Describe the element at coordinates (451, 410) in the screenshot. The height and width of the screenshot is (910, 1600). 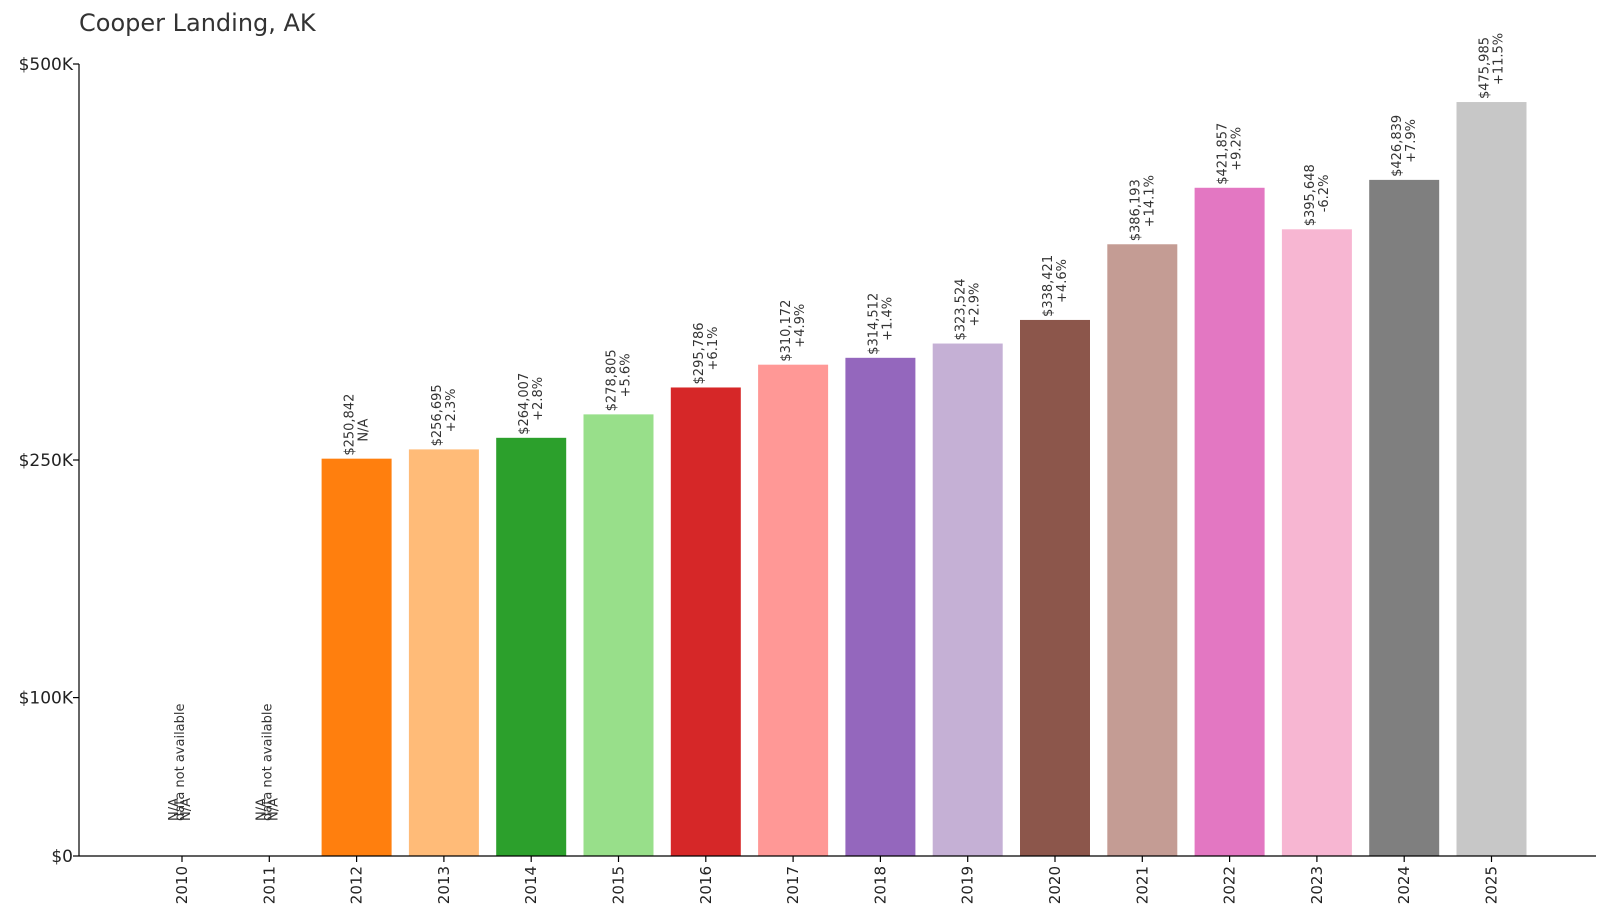
I see `change-label: +2.3%` at that location.